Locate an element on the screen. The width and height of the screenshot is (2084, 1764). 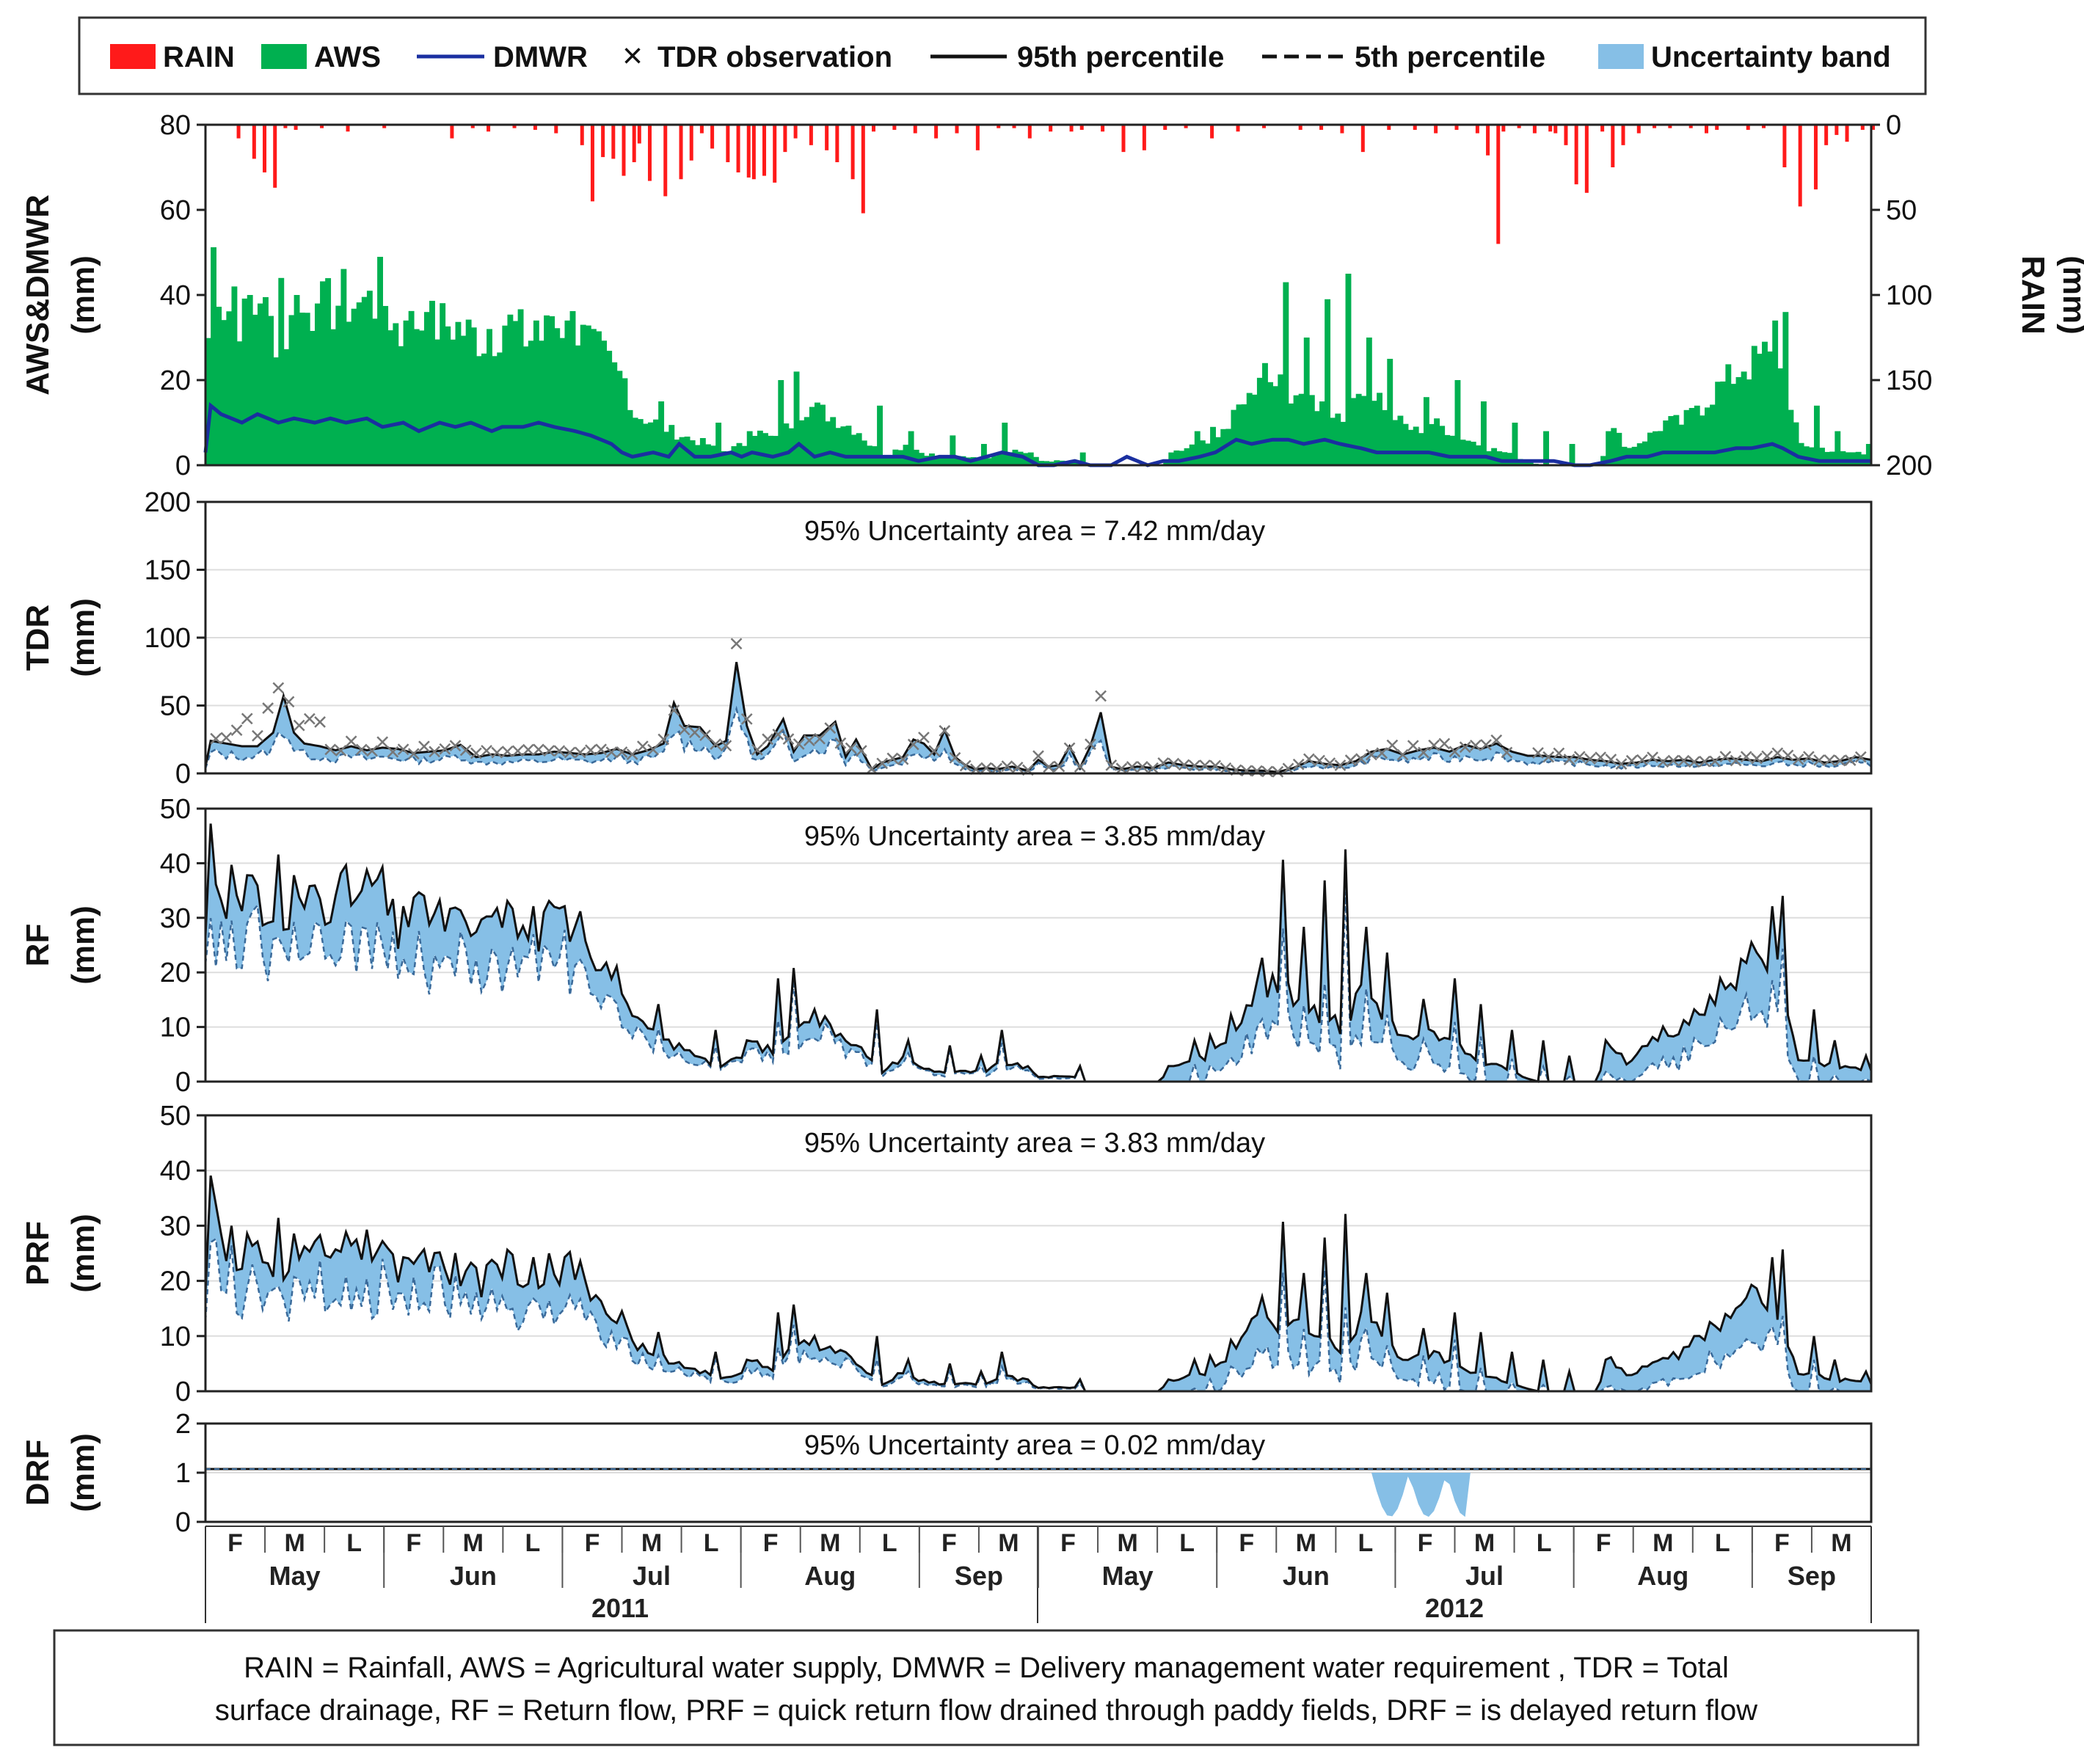
drf-tick-label: 1 is located at coordinates (183, 1473).